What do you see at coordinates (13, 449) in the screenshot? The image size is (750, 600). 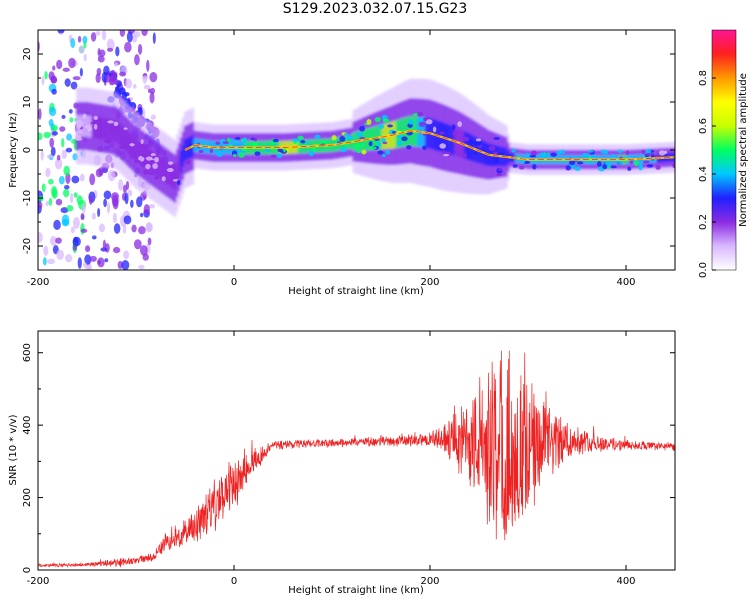 I see `snr-y-label: SNR (10 * v/v)` at bounding box center [13, 449].